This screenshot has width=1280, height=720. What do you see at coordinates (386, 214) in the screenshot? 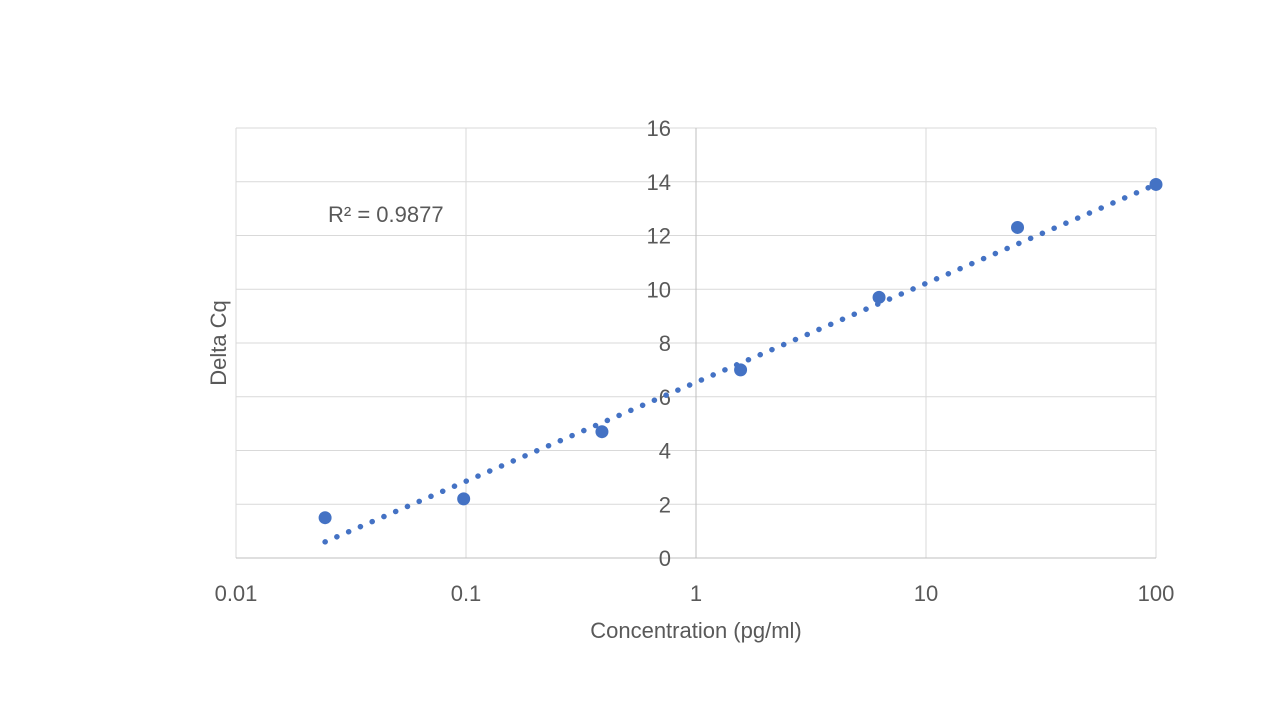
I see `r-squared-annotation: R² = 0.9877` at bounding box center [386, 214].